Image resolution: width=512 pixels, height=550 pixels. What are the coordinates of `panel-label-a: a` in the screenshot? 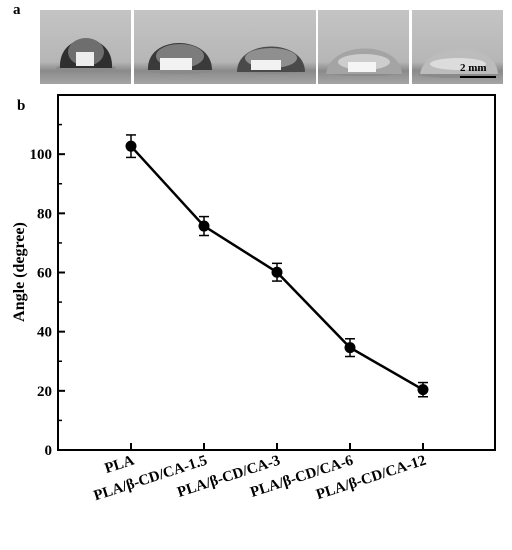 It's located at (17, 10).